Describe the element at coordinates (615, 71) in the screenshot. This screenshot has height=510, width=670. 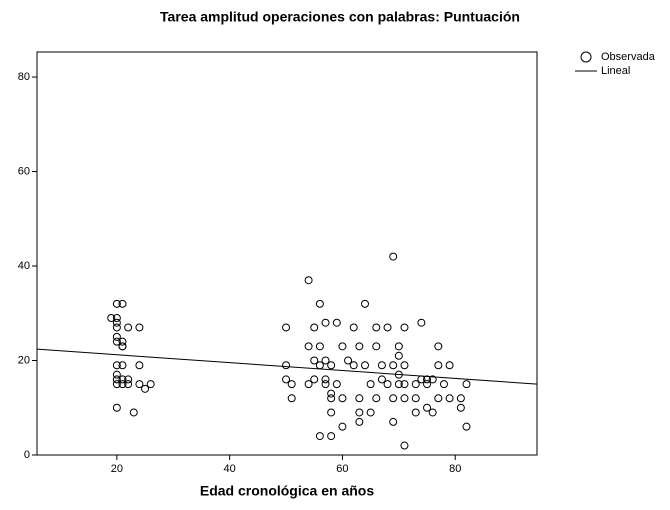
I see `legend-label: Lineal` at that location.